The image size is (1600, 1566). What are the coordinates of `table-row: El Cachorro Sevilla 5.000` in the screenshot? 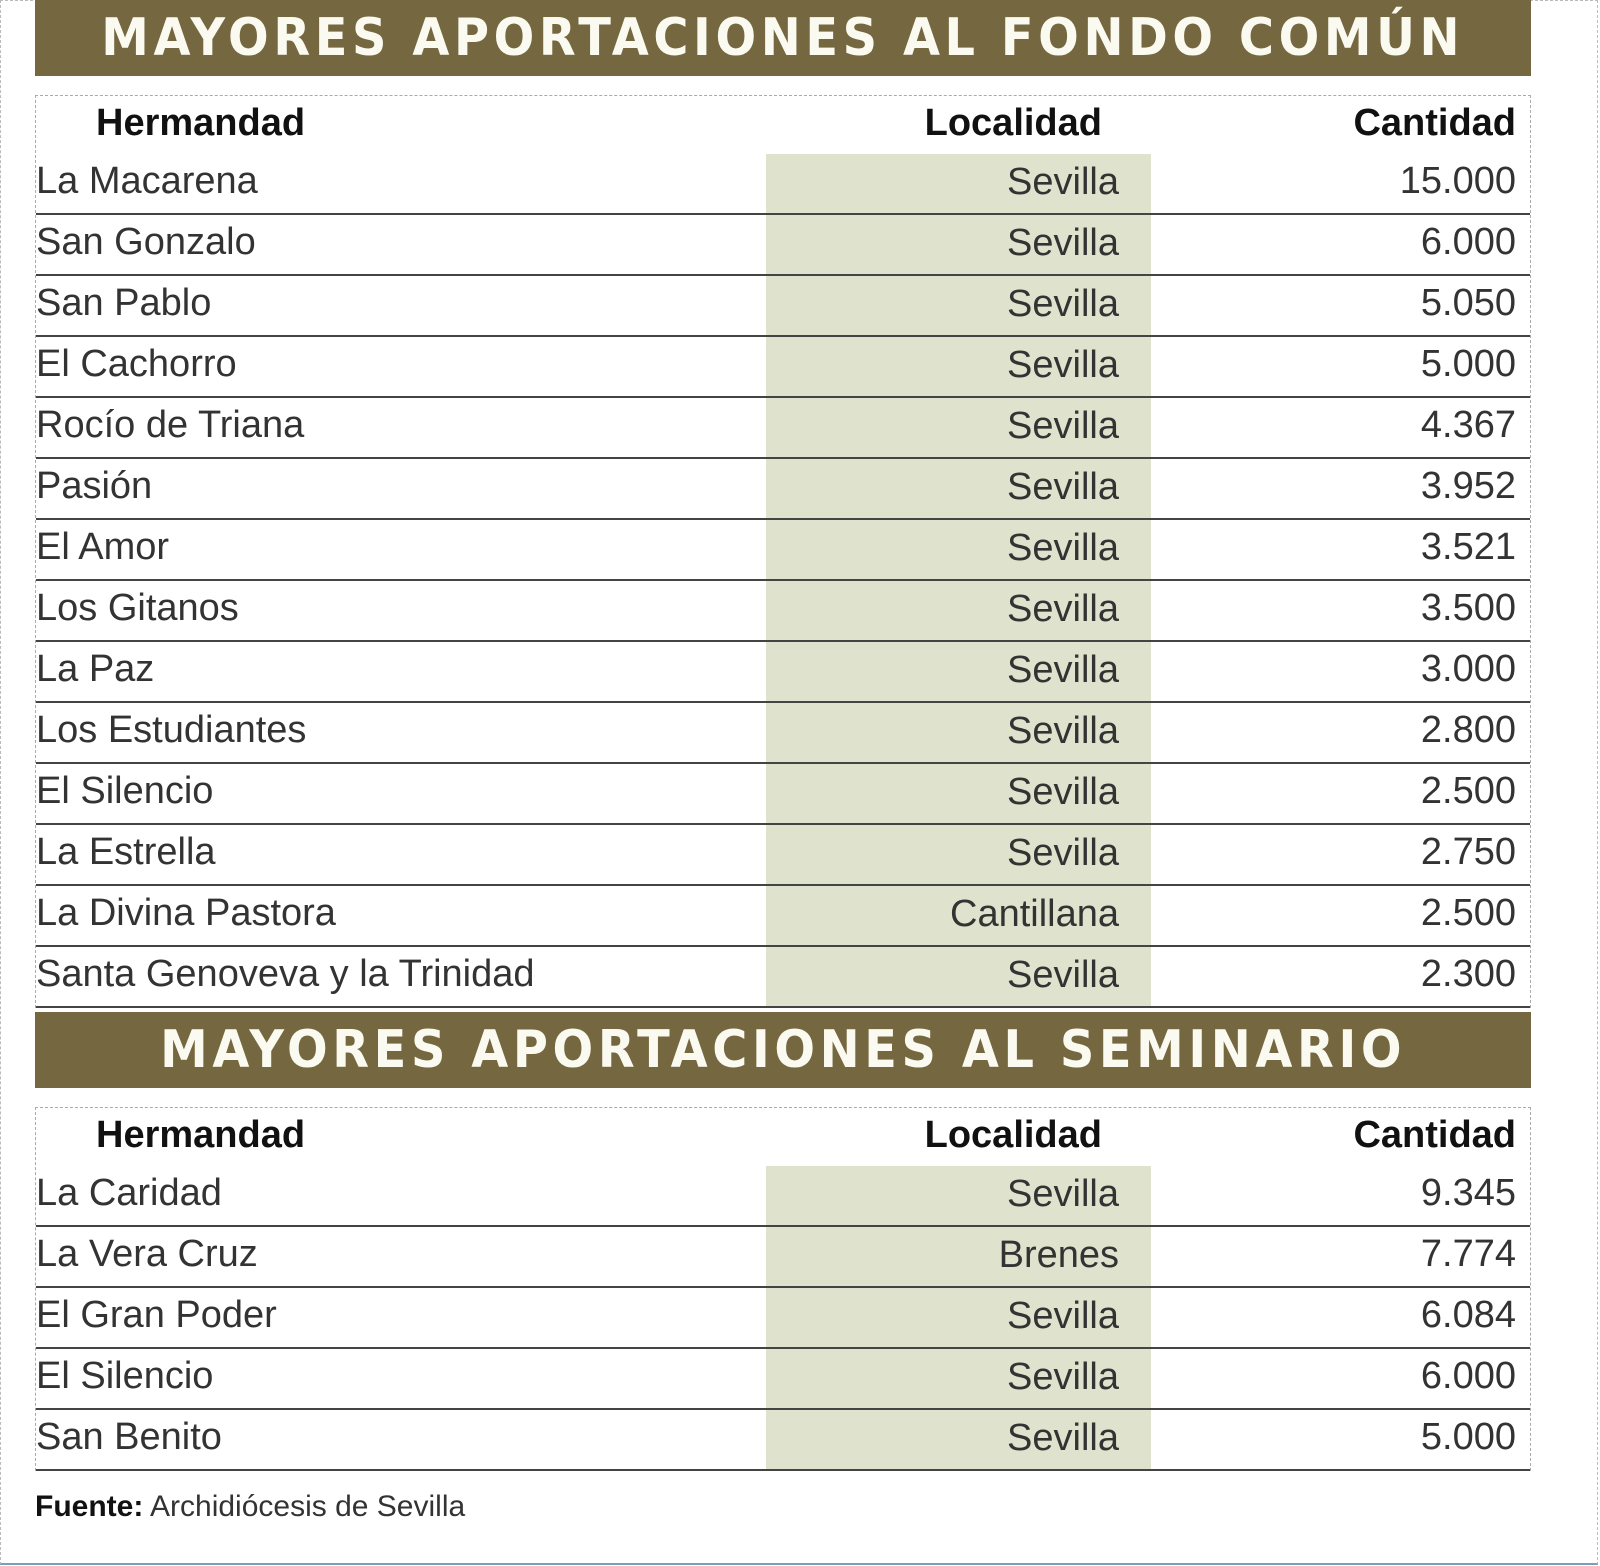 It's located at (783, 367).